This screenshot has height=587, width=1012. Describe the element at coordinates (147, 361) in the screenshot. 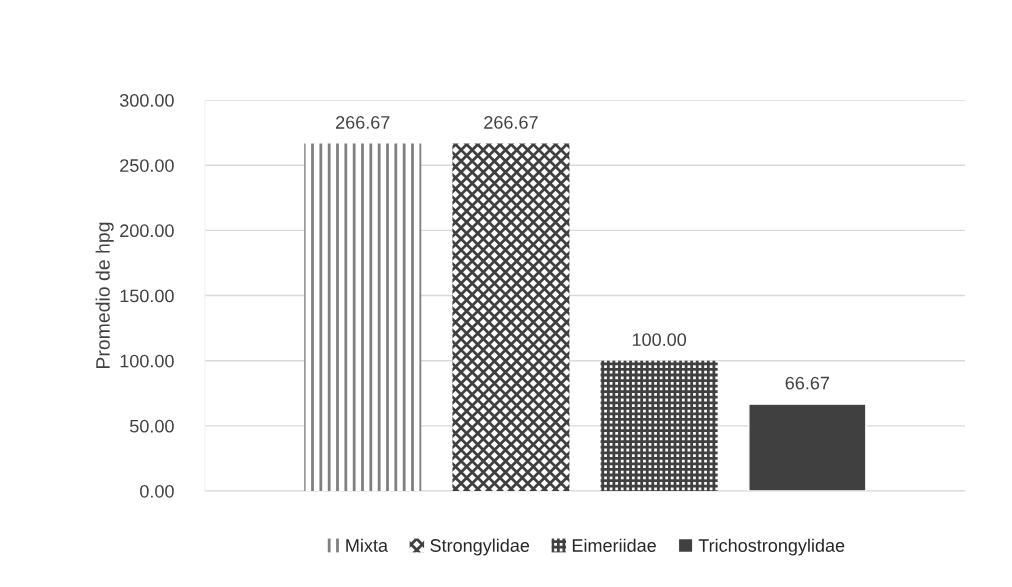

I see `y-tick-label: 100.00` at that location.